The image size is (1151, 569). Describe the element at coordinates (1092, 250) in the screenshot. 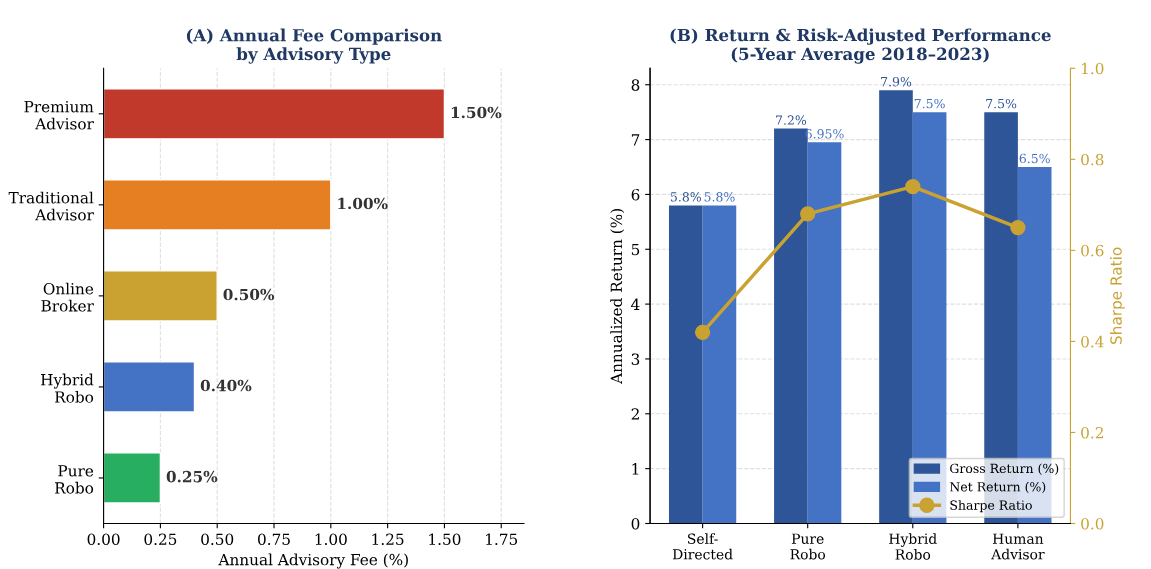

I see `y2-tick-label: 0.6` at that location.